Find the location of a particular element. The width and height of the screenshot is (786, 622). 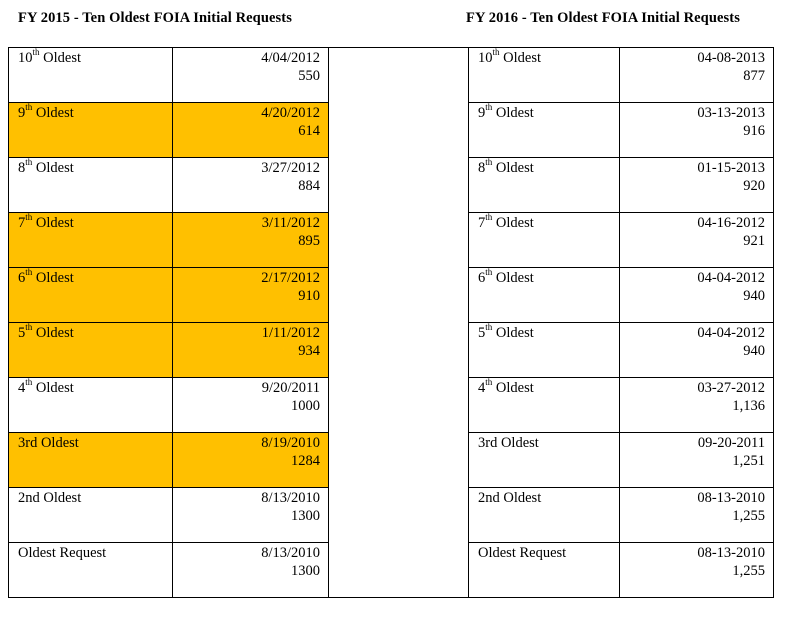

request-date: 3/11/2012 is located at coordinates (290, 223).